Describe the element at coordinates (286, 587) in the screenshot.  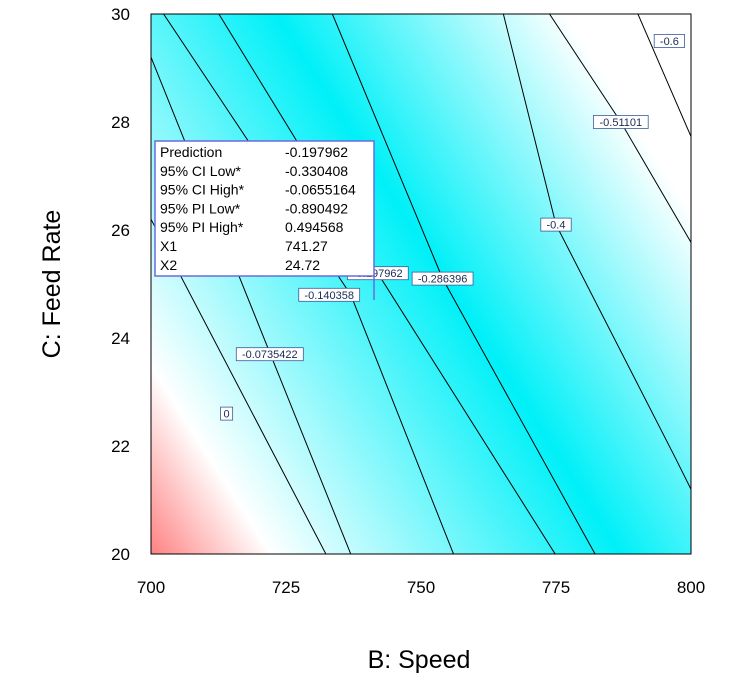
I see `x-tick-label: 725` at that location.